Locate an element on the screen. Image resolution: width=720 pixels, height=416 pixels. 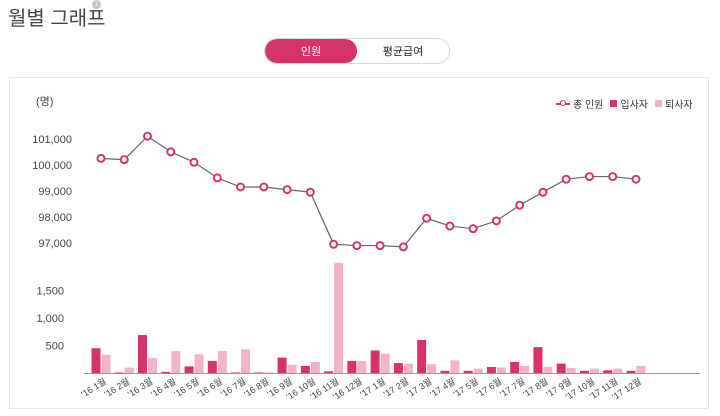
legend-label-leave: 퇴사자 is located at coordinates (679, 105).